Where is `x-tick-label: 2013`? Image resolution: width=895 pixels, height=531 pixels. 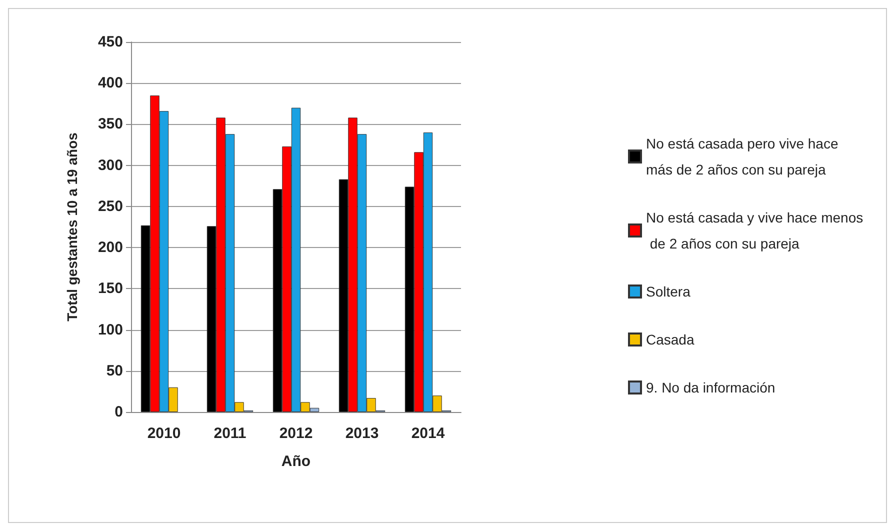
x-tick-label: 2013 is located at coordinates (362, 433).